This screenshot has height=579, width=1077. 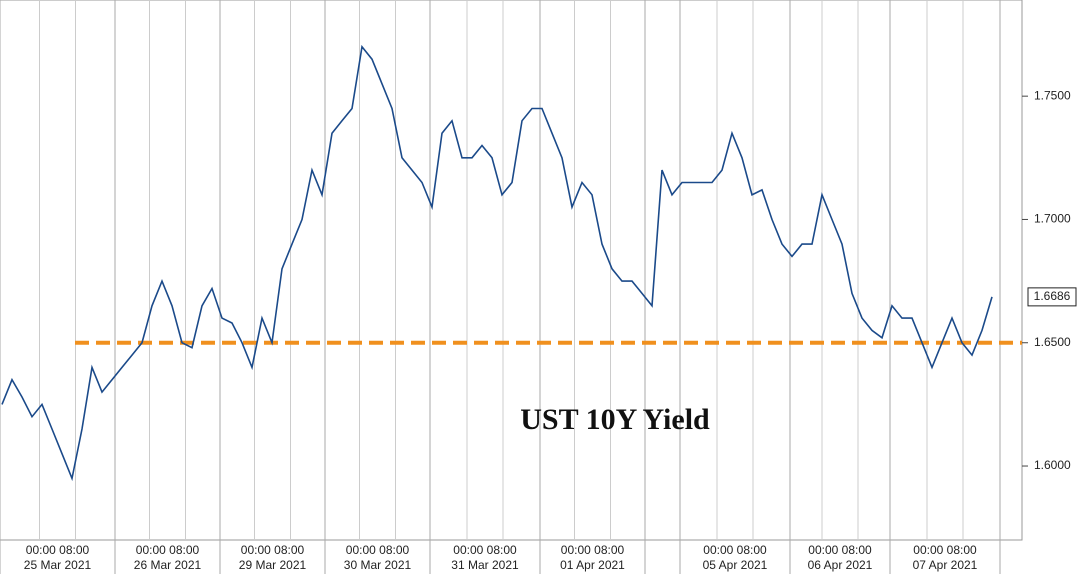 I want to click on x-date-label: 31 Mar 2021, so click(x=485, y=565).